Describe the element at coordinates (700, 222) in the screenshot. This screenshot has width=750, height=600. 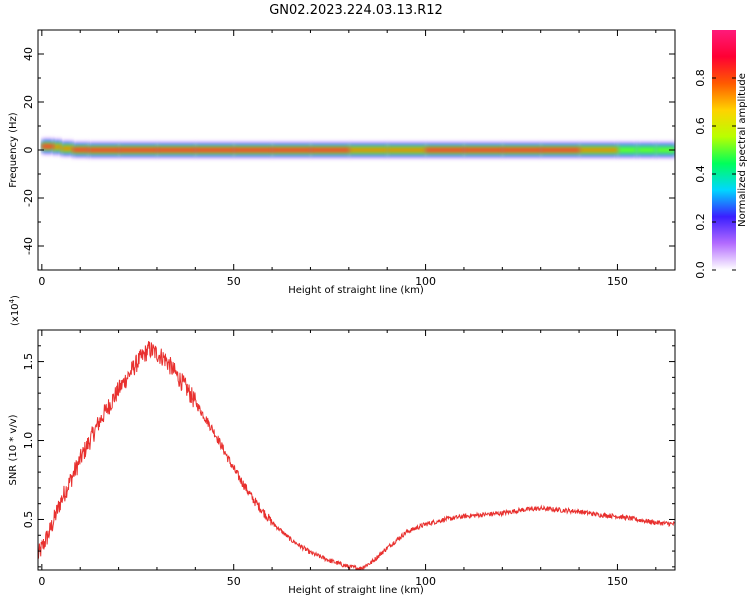
I see `colorbar-tick-label: 0.2` at that location.